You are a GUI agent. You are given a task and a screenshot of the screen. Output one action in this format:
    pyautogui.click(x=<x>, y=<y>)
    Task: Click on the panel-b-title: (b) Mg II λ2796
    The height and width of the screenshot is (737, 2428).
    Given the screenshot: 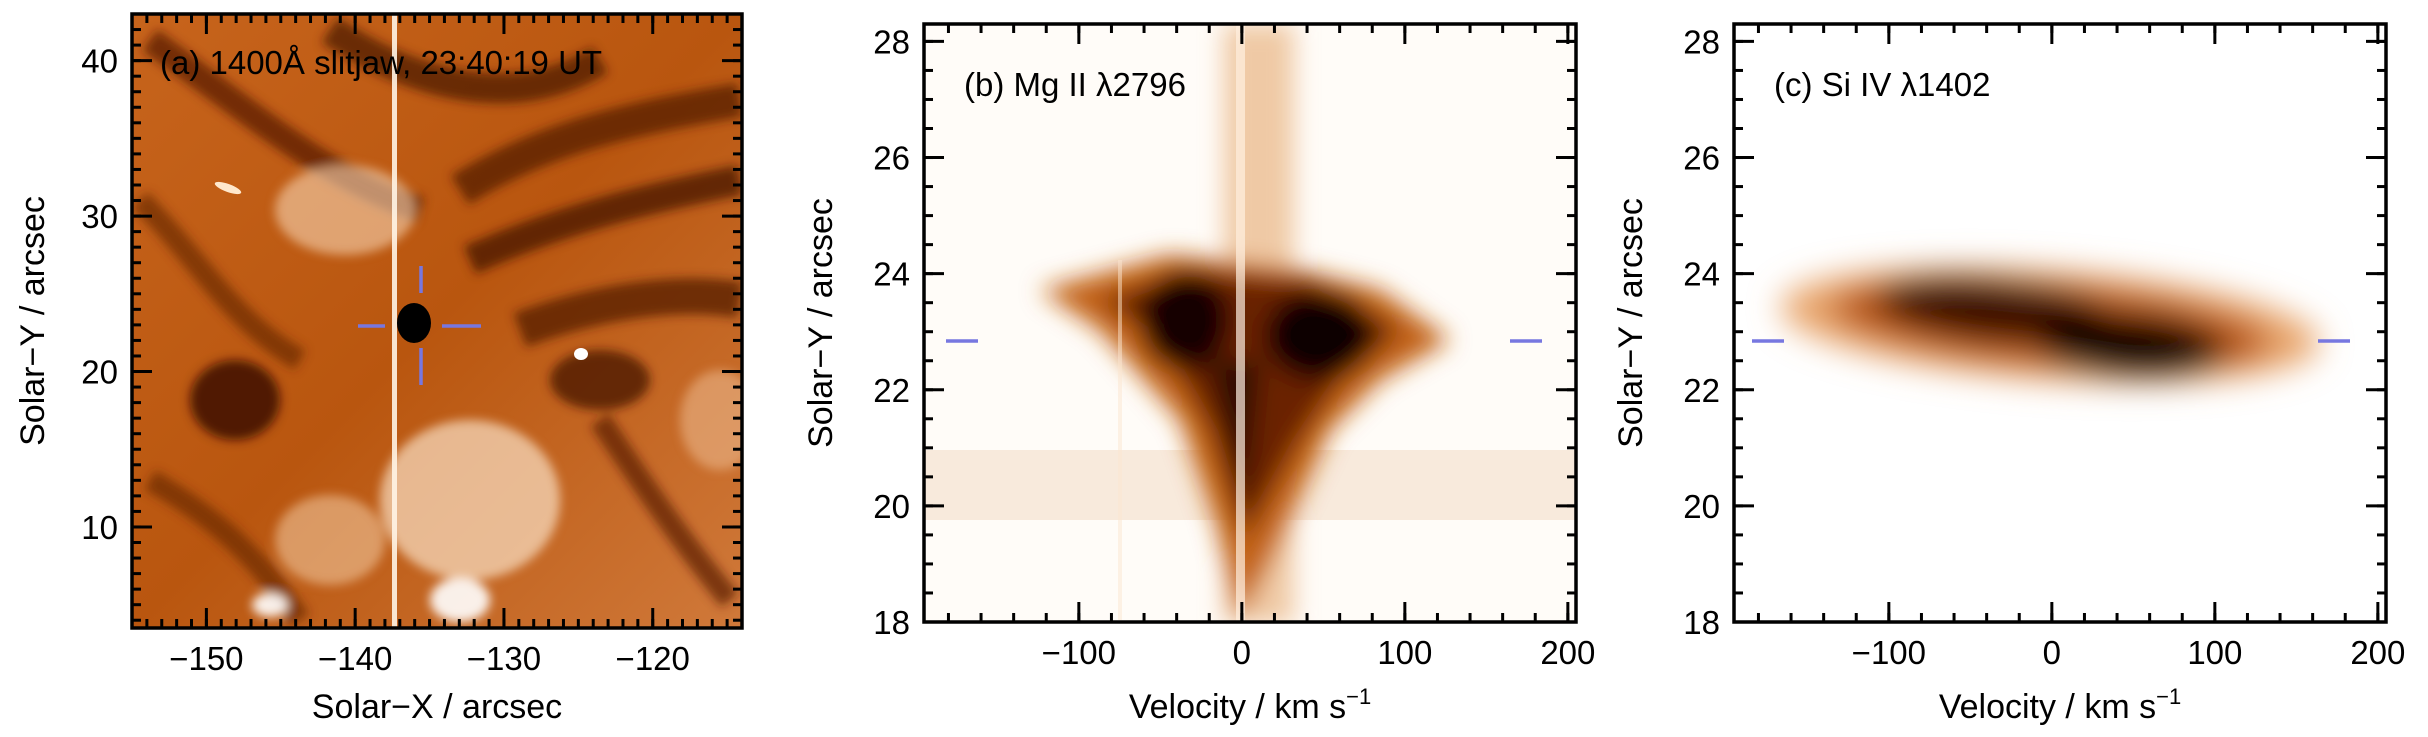 What is the action you would take?
    pyautogui.click(x=1075, y=84)
    